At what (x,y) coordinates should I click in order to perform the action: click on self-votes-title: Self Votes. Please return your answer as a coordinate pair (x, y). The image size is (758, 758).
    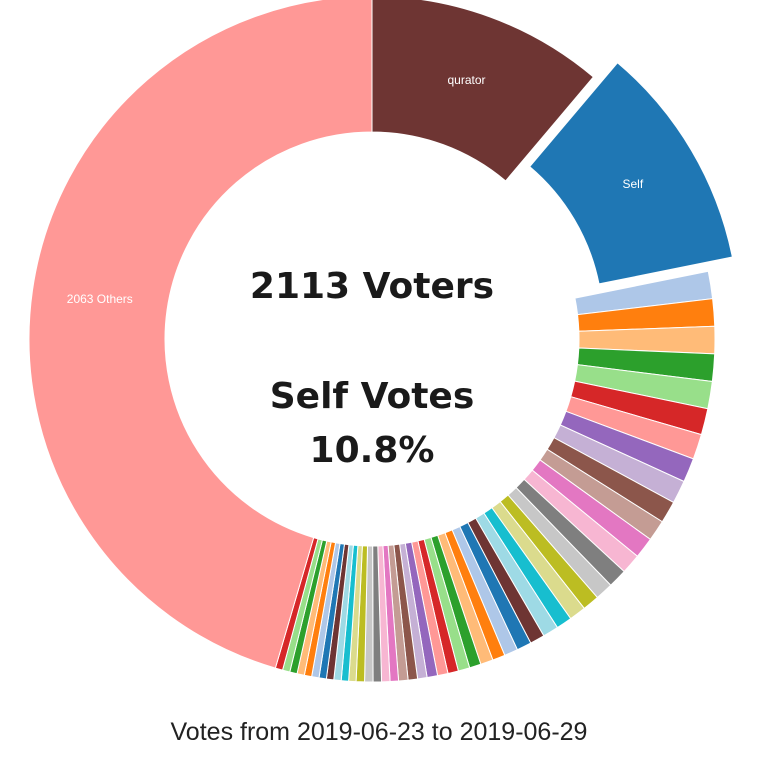
    Looking at the image, I should click on (372, 396).